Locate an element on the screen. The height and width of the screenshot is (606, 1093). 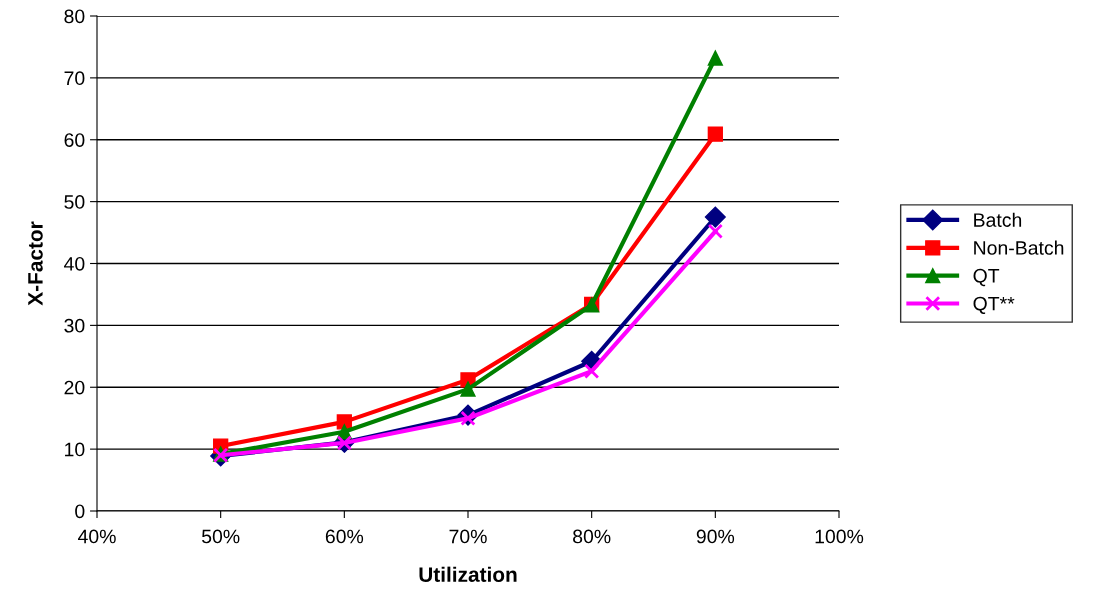
y-tick-label: 40 is located at coordinates (74, 263).